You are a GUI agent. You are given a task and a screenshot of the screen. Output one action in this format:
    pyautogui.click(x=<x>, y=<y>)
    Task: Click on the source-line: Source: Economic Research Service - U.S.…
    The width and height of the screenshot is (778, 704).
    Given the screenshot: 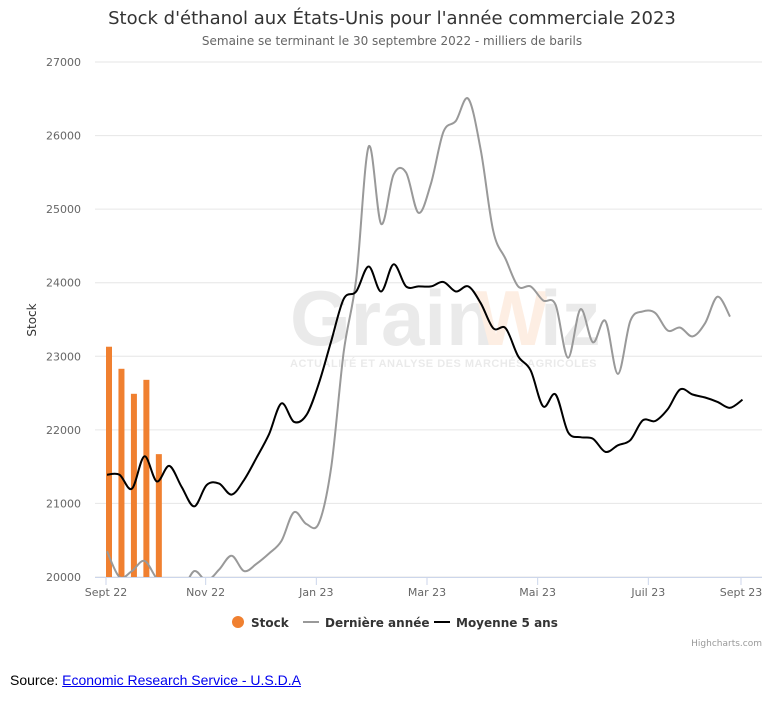 What is the action you would take?
    pyautogui.click(x=155, y=680)
    